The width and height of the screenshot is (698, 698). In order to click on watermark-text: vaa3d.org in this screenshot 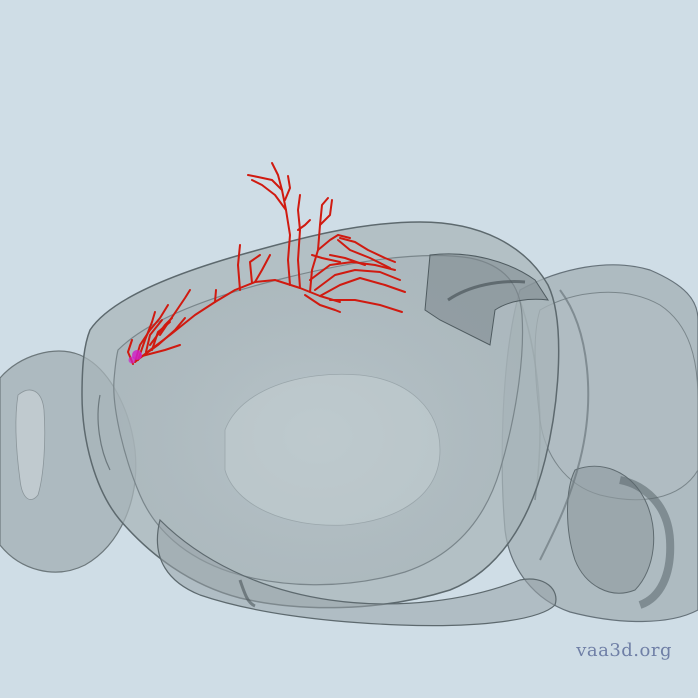, I will do `click(624, 650)`.